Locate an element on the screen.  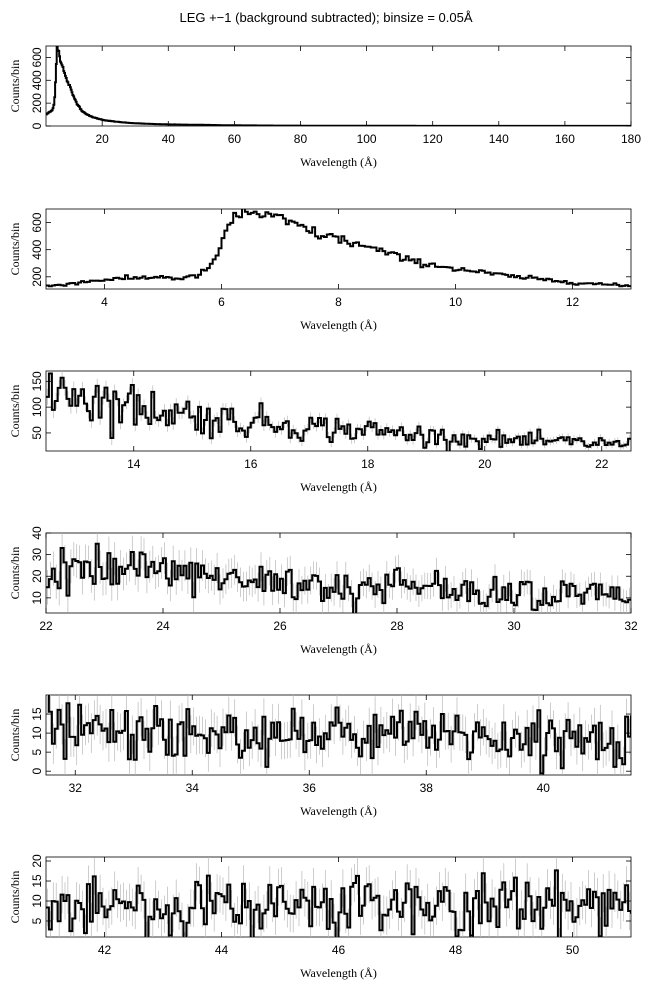
x-tick-label: 180 is located at coordinates (631, 139).